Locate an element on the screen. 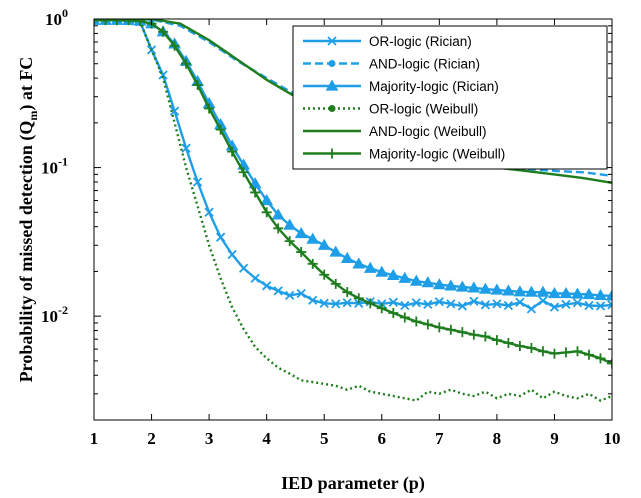  x-tick-label: 5 is located at coordinates (324, 438).